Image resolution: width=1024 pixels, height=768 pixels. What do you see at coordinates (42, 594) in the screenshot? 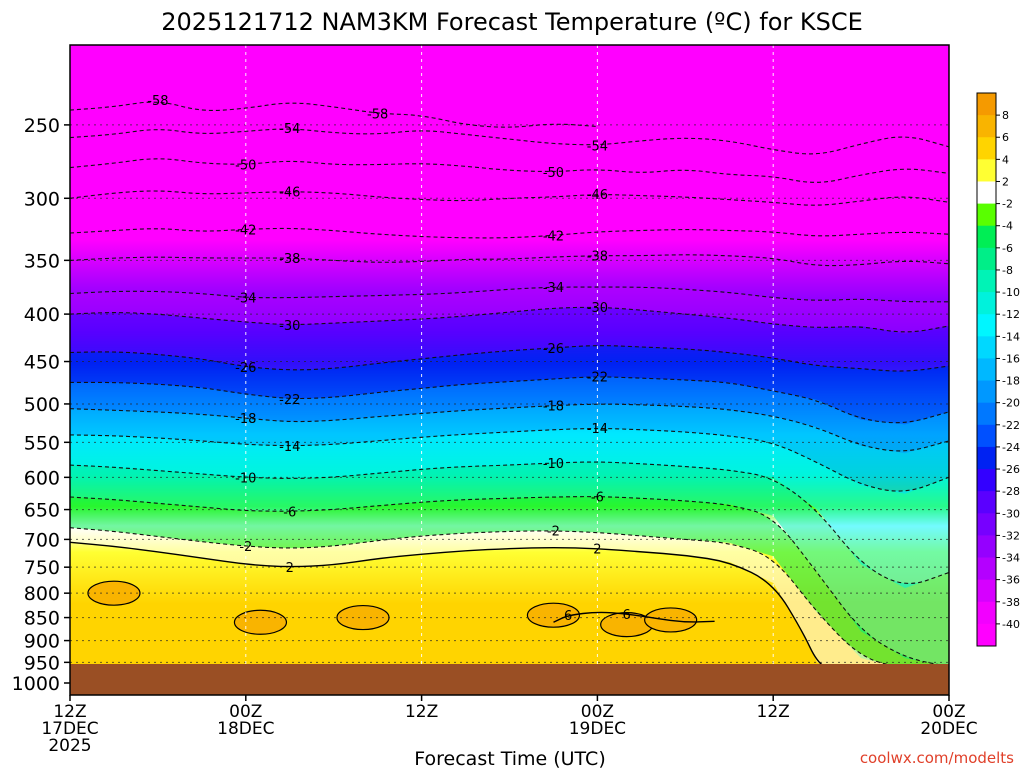
I see `y-tick-label: 800` at bounding box center [42, 594].